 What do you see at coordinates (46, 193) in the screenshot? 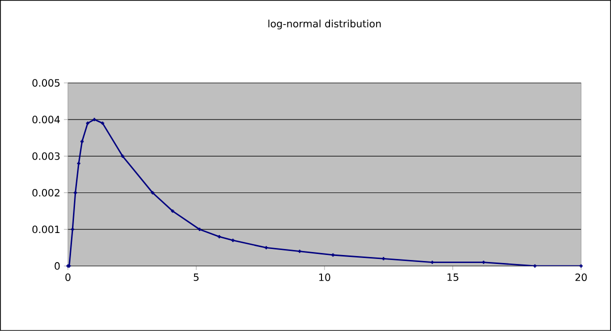
I see `y-tick-label: 0.002` at bounding box center [46, 193].